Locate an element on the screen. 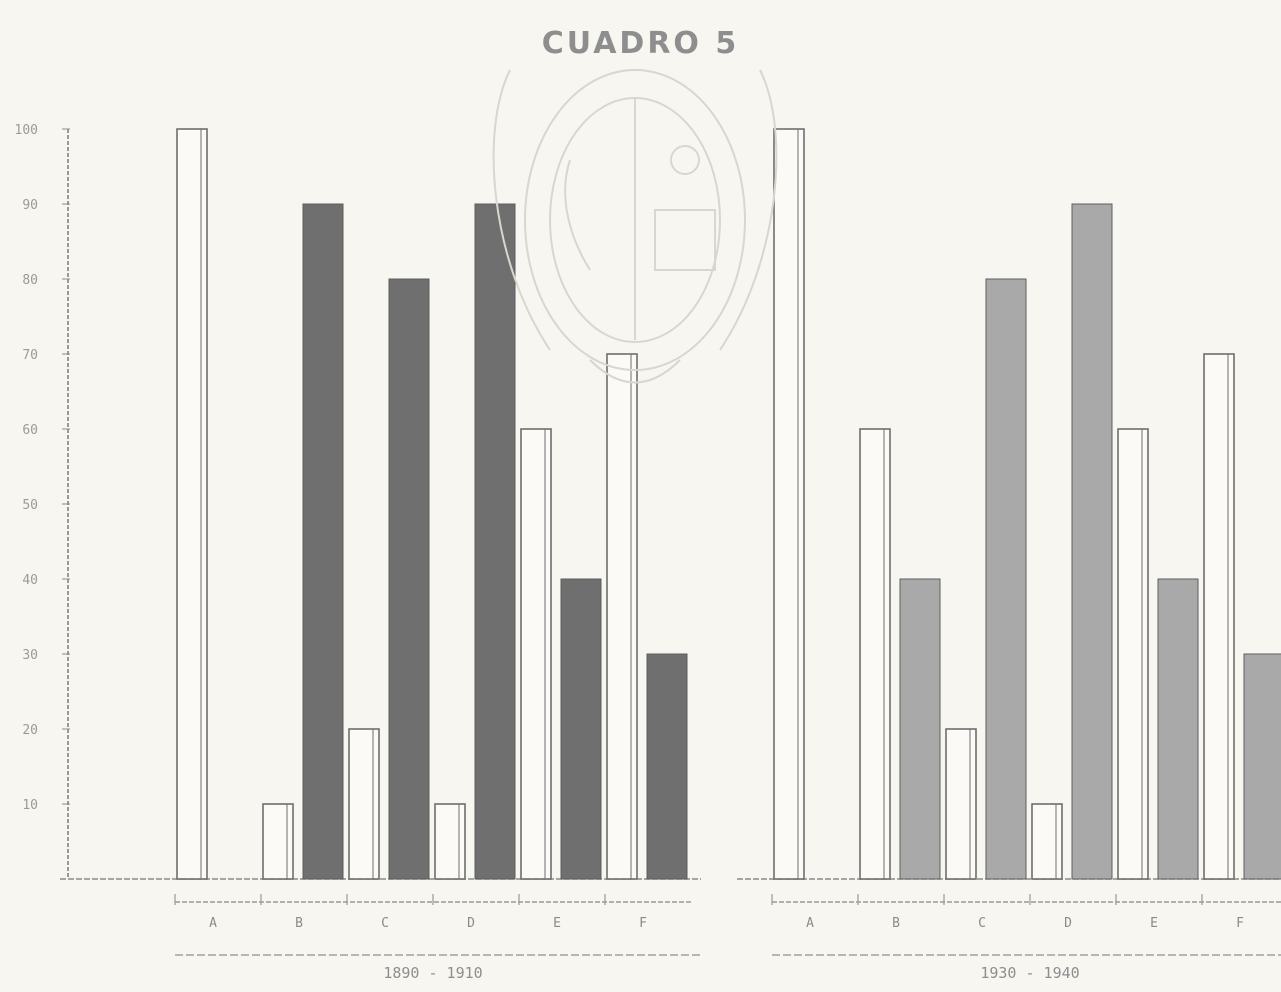  y-tick-label: 30 is located at coordinates (30, 655).